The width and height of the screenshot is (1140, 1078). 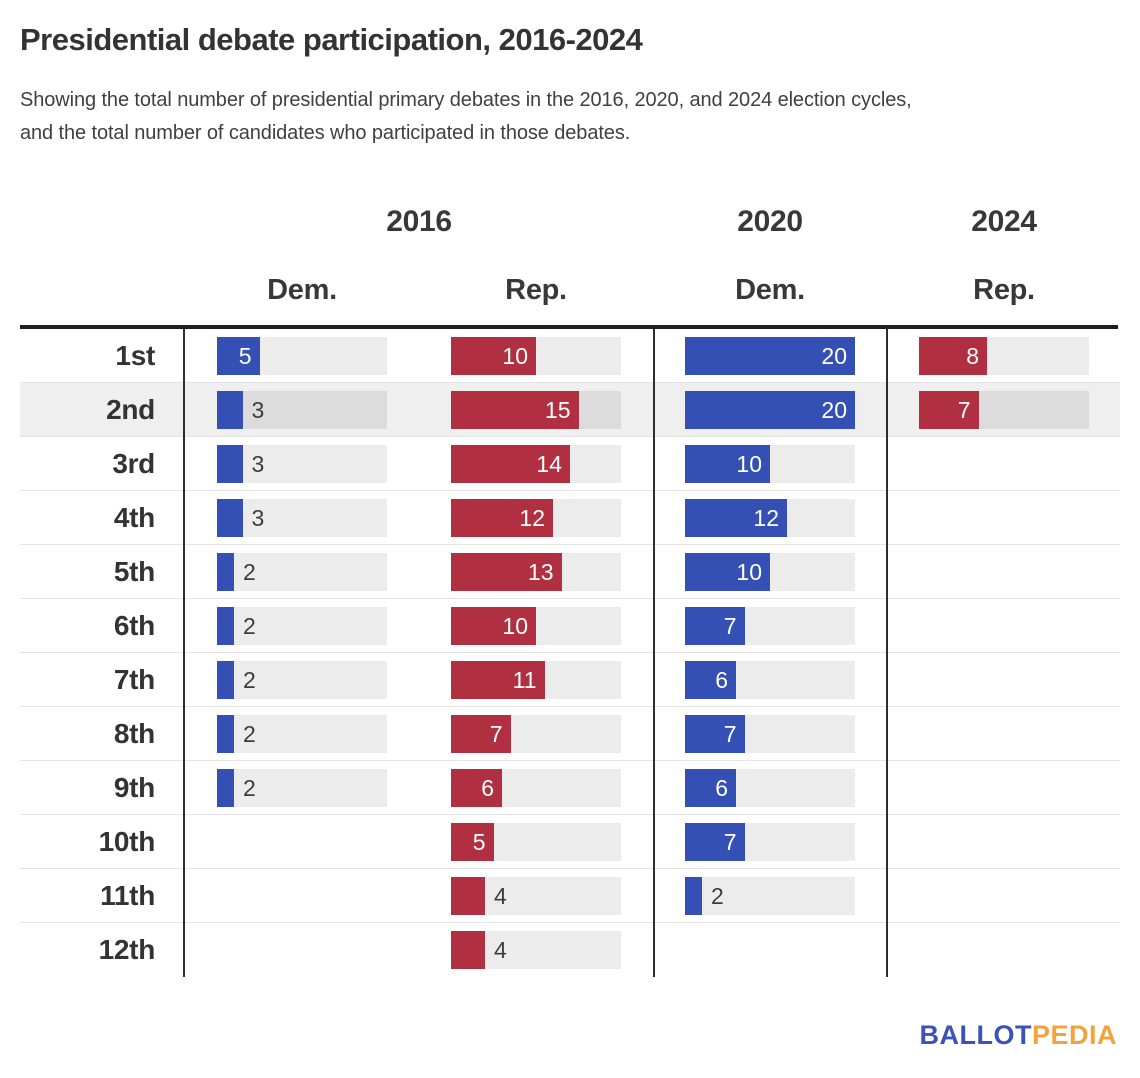 What do you see at coordinates (302, 410) in the screenshot?
I see `bar-track: 3` at bounding box center [302, 410].